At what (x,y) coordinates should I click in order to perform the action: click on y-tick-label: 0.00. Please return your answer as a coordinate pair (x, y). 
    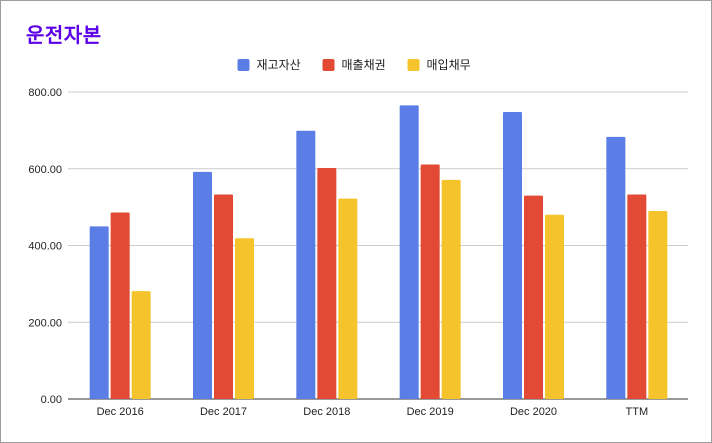
    Looking at the image, I should click on (51, 400).